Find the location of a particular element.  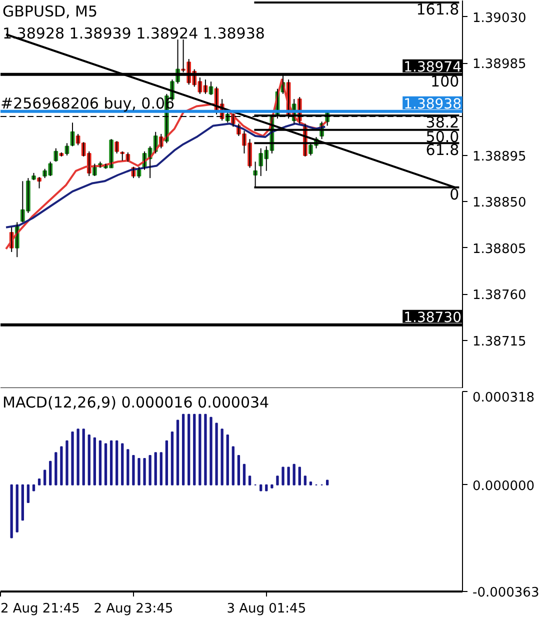

y-tick-label: 0.000318 is located at coordinates (503, 398).